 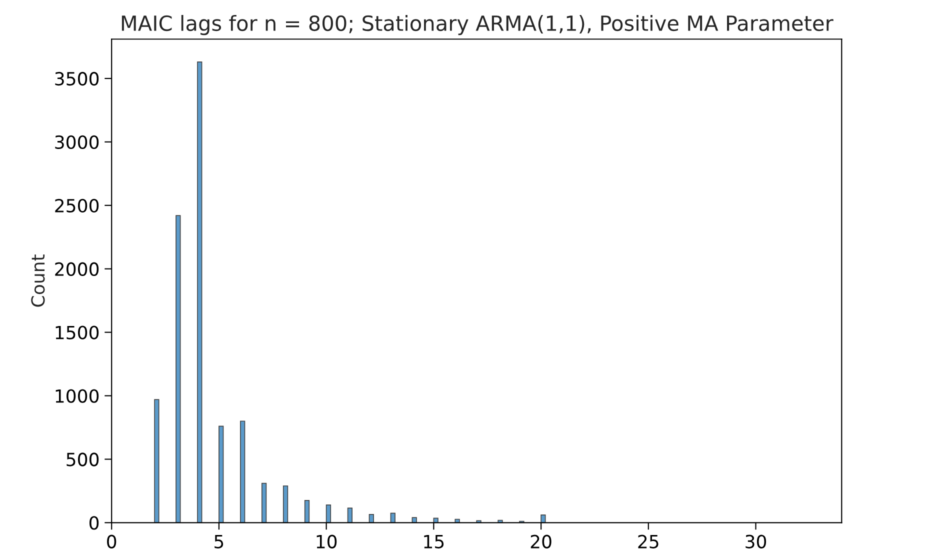 What do you see at coordinates (77, 142) in the screenshot?
I see `y-tick-label: 3000` at bounding box center [77, 142].